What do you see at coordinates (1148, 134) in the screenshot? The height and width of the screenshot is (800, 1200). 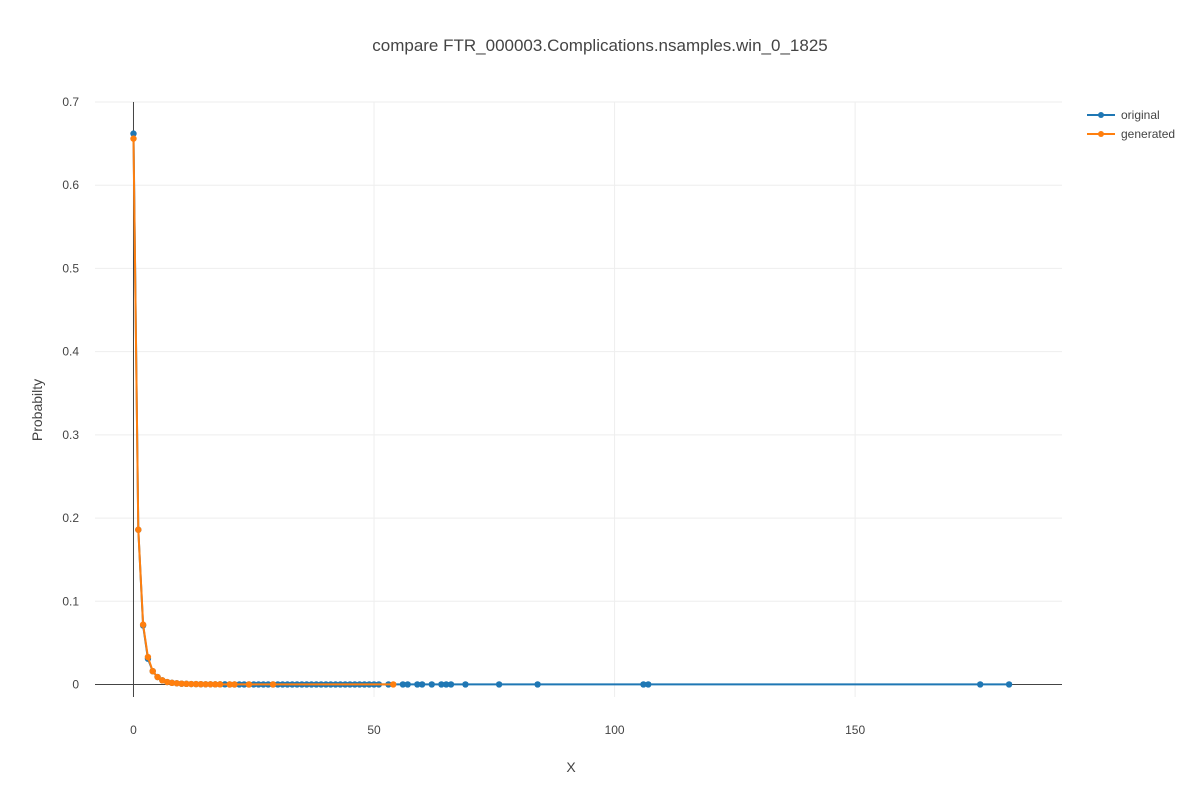 I see `legend-label-generated: generated` at bounding box center [1148, 134].